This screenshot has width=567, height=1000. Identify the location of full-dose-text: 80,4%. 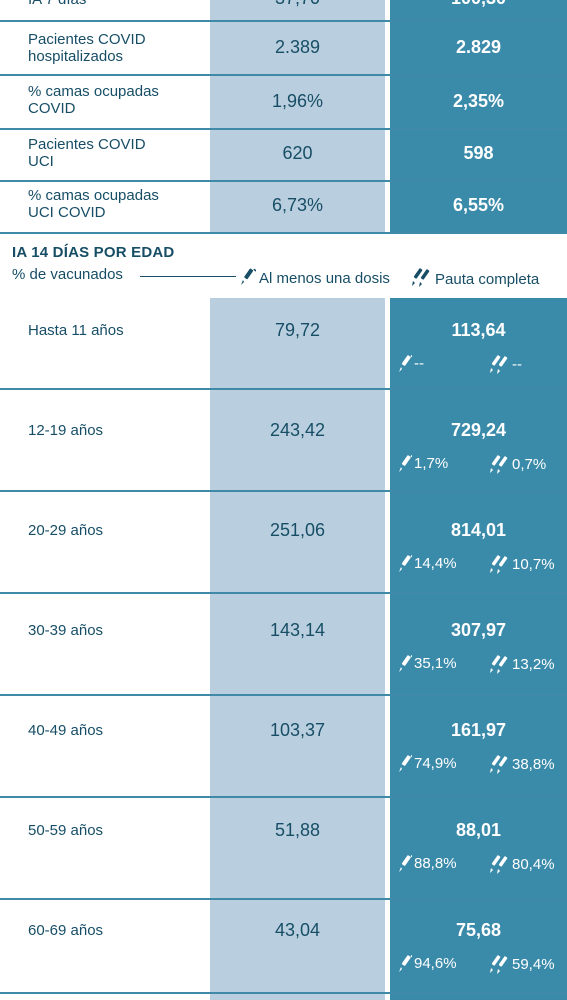
(533, 864).